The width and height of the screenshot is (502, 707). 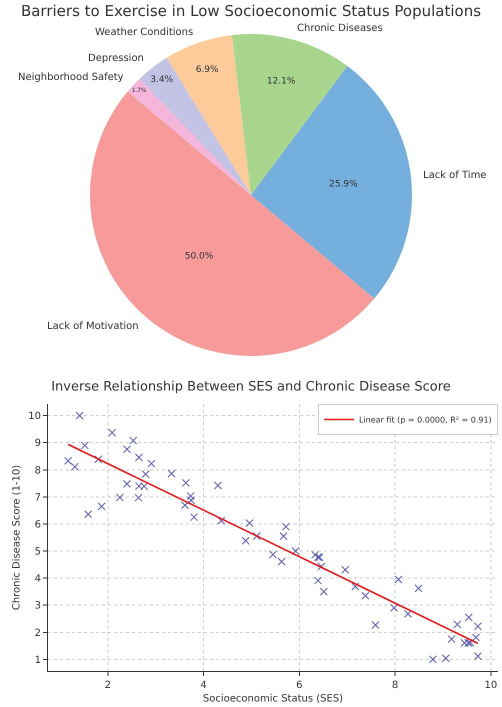 I want to click on y-tick-label: 4, so click(x=37, y=579).